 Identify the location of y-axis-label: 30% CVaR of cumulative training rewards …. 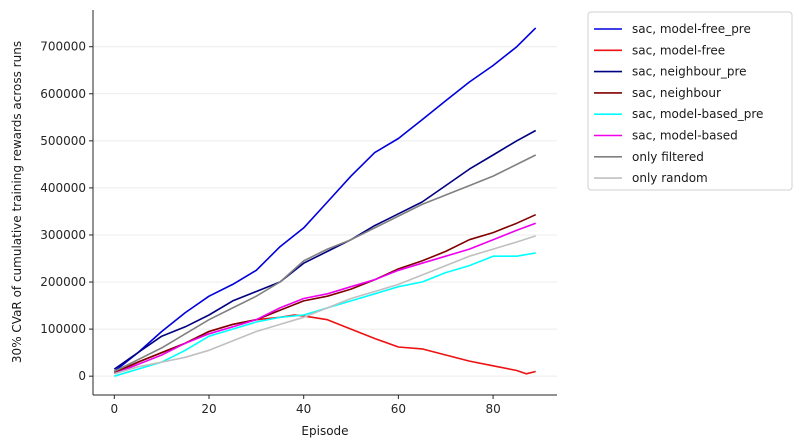
(17, 202).